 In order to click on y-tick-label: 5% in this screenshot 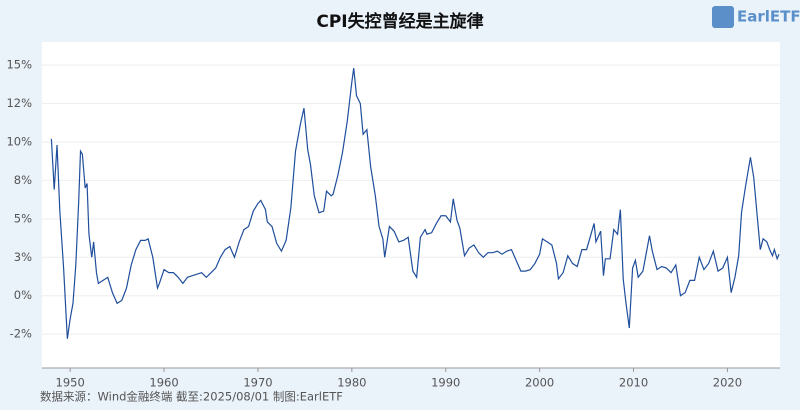, I will do `click(23, 218)`.